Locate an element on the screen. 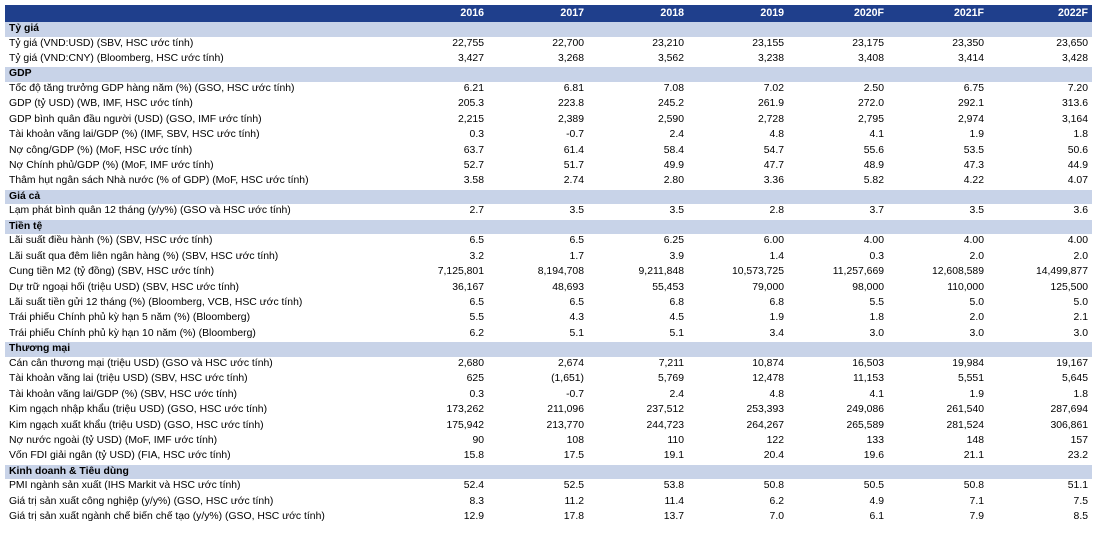 The width and height of the screenshot is (1101, 540). value-cell: 2,389 is located at coordinates (538, 120).